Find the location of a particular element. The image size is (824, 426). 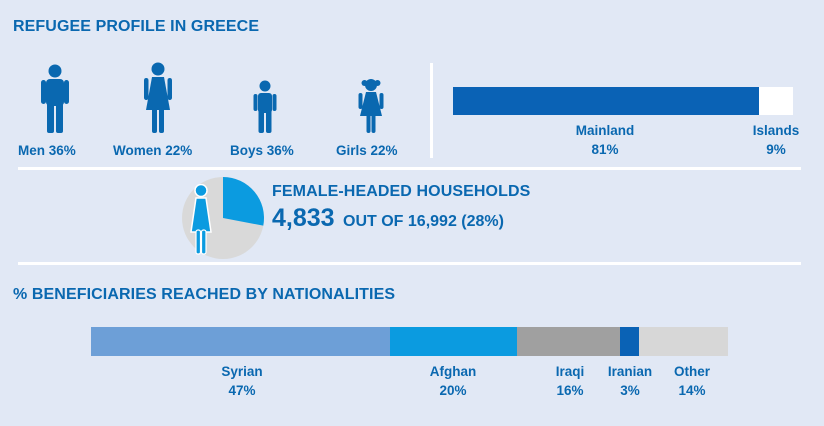

nationality-value: 3% is located at coordinates (630, 390).